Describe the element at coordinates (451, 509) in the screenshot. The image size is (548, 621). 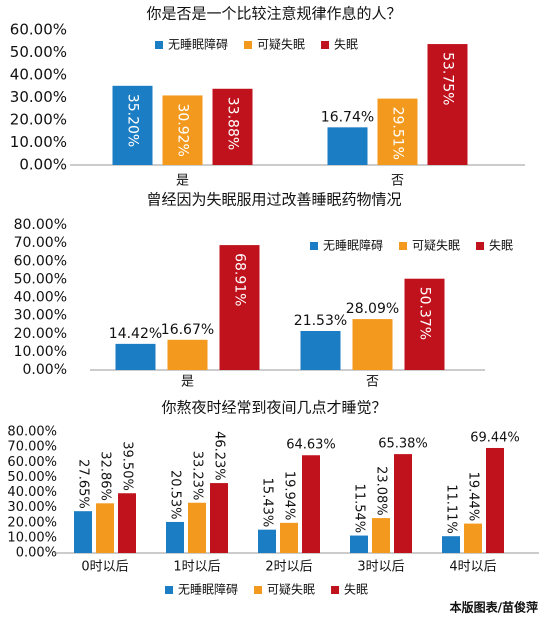
I see `value-label: 11.11%` at that location.